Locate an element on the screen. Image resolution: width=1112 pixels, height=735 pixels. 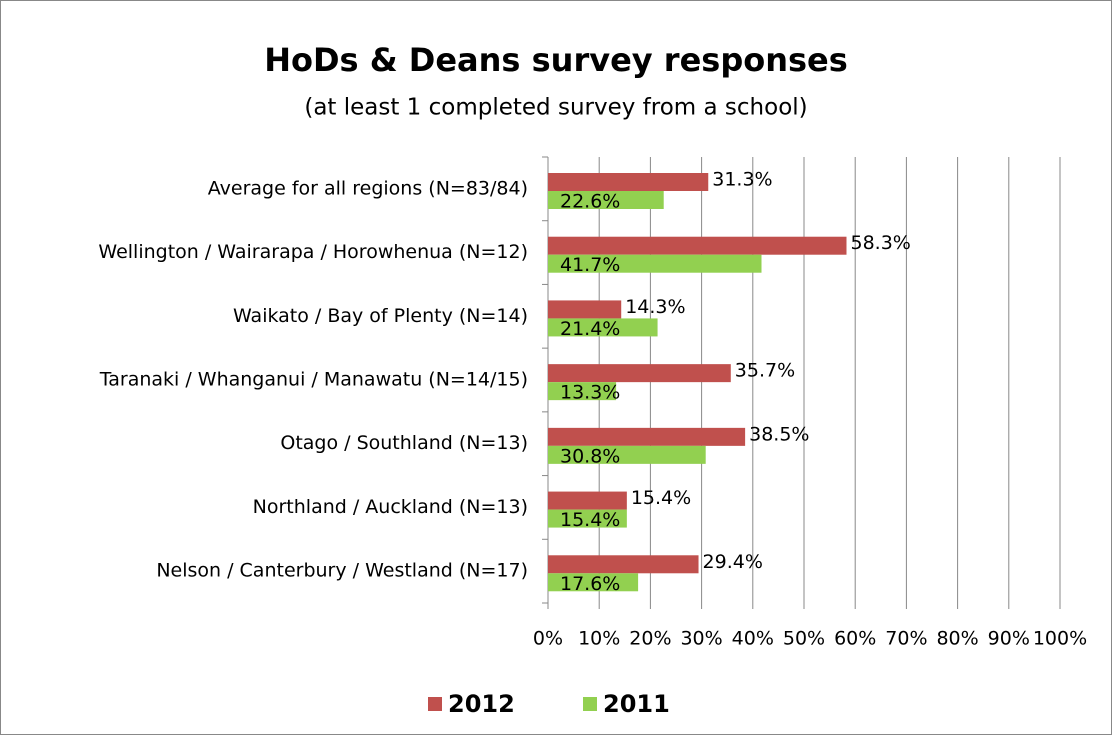
data-label: 29.4% is located at coordinates (733, 562).